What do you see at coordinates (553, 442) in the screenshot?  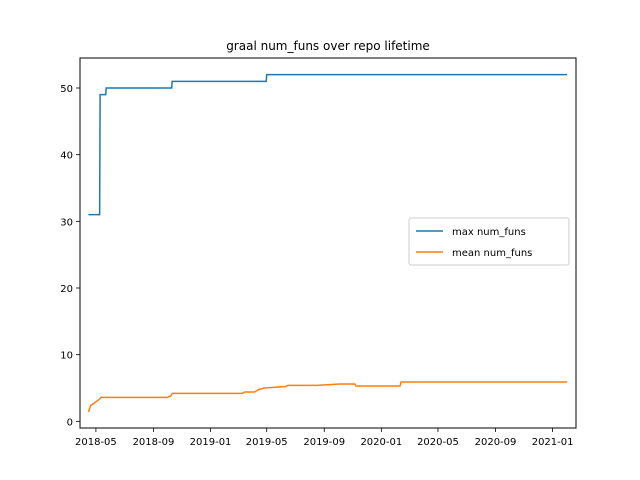 I see `x-tick-label: 2021-01` at bounding box center [553, 442].